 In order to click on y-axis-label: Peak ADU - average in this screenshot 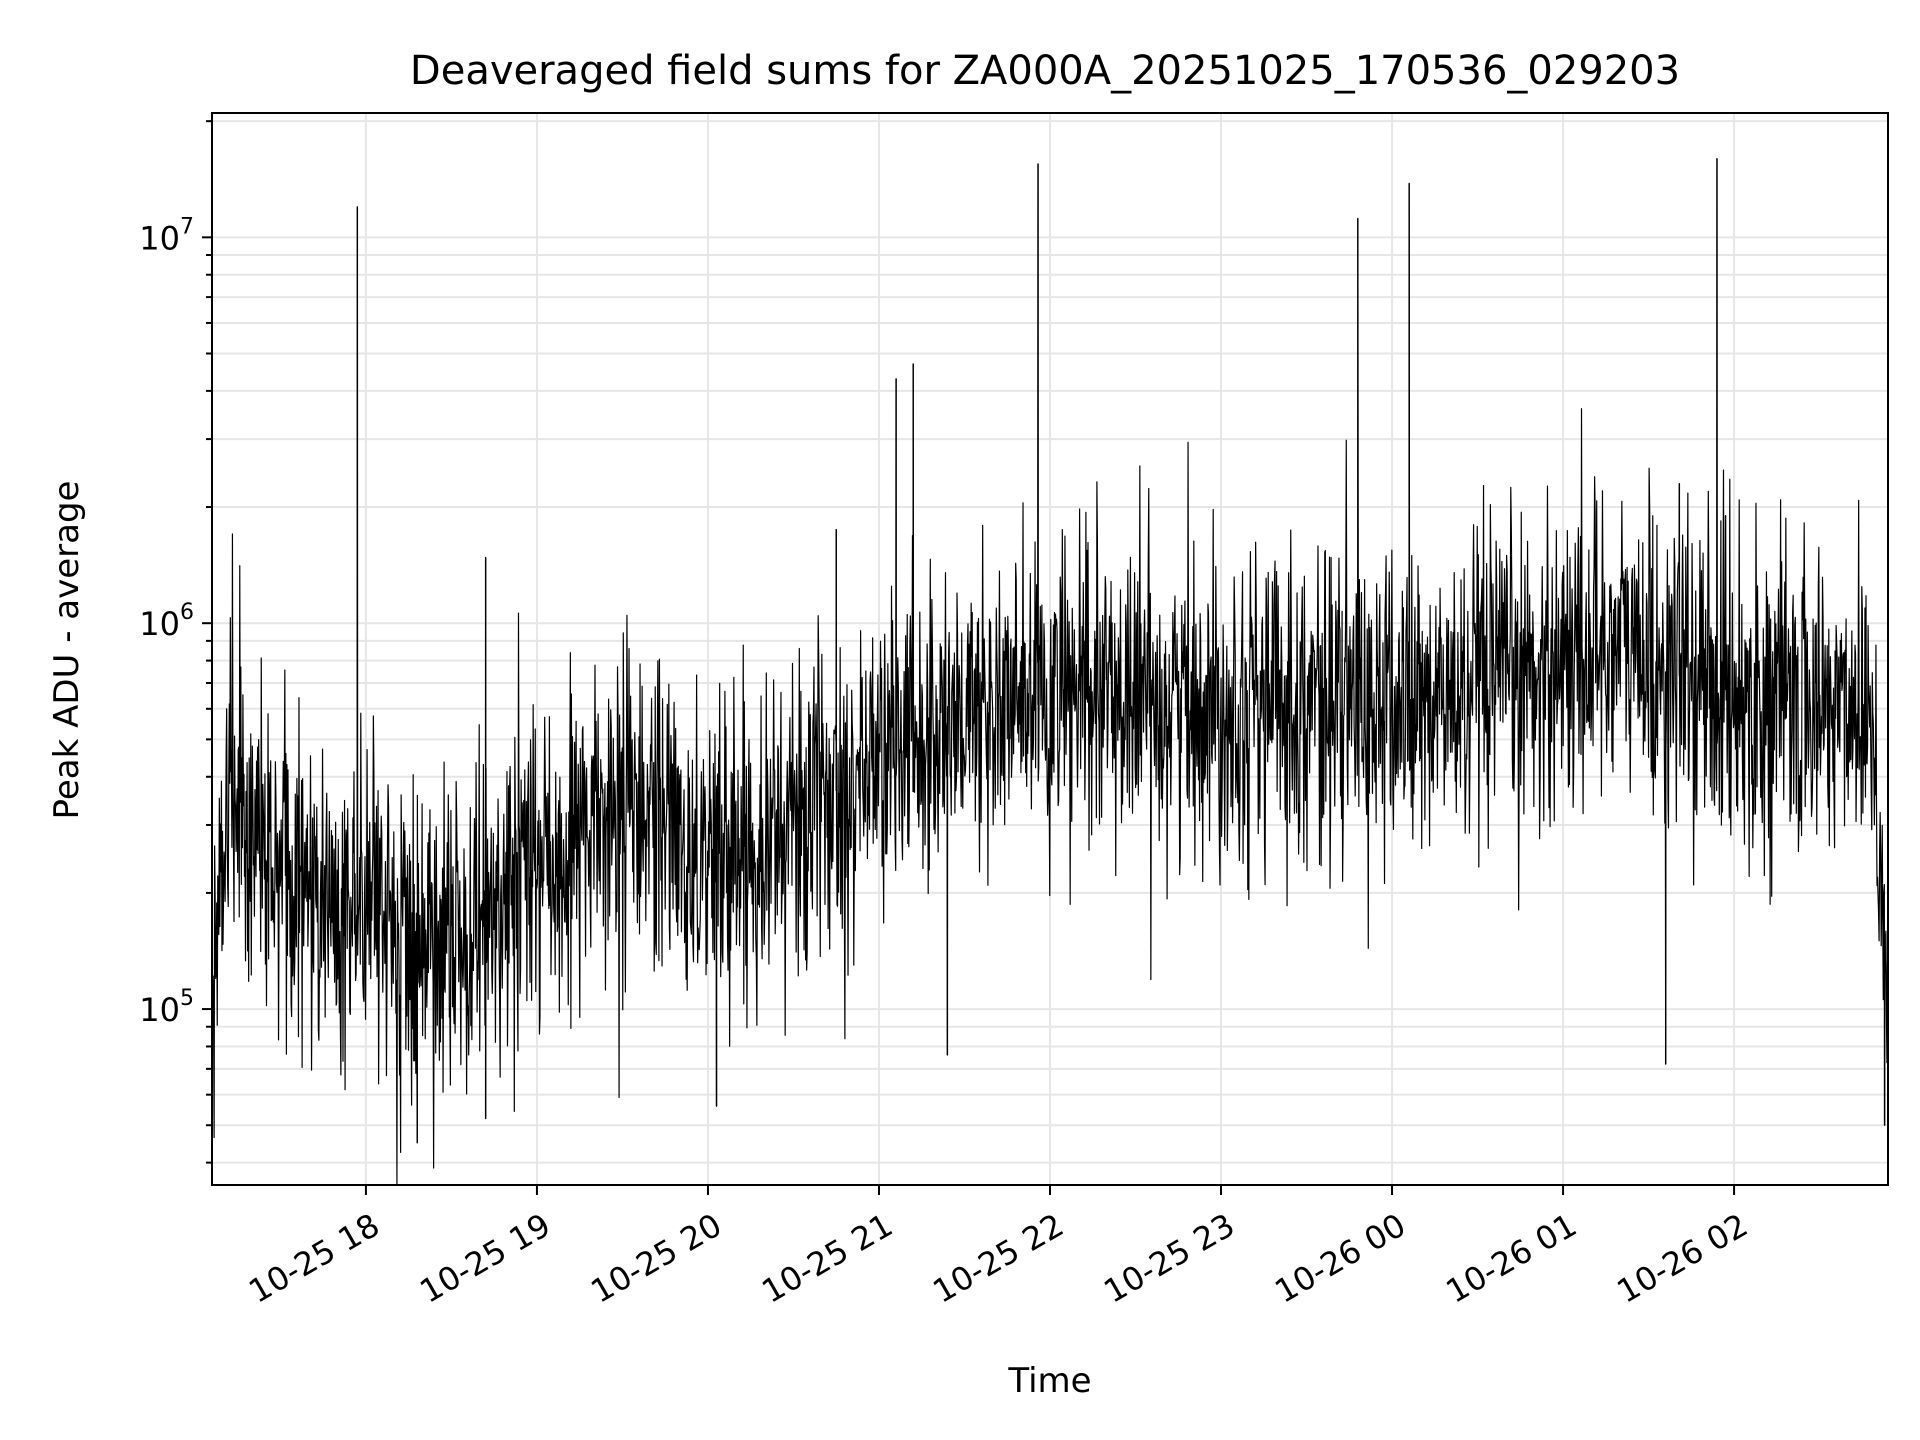, I will do `click(67, 650)`.